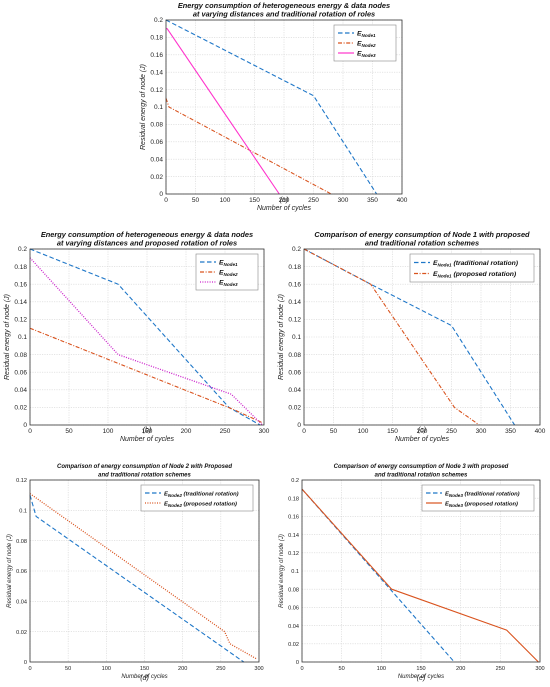  What do you see at coordinates (295, 481) in the screenshot?
I see `y-tick-label: 0.2` at bounding box center [295, 481].